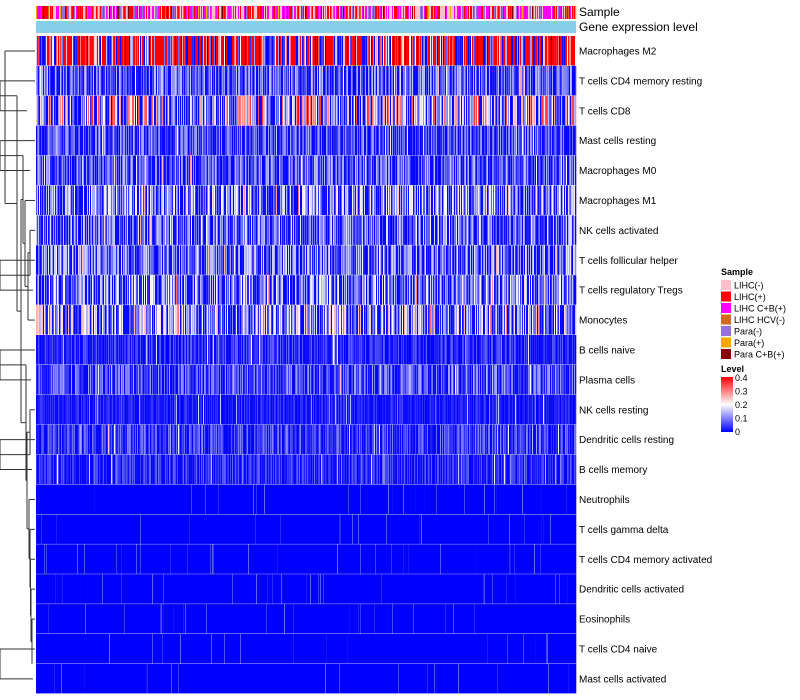 This screenshot has width=800, height=700. Describe the element at coordinates (306, 170) in the screenshot. I see `heatmap-row` at that location.